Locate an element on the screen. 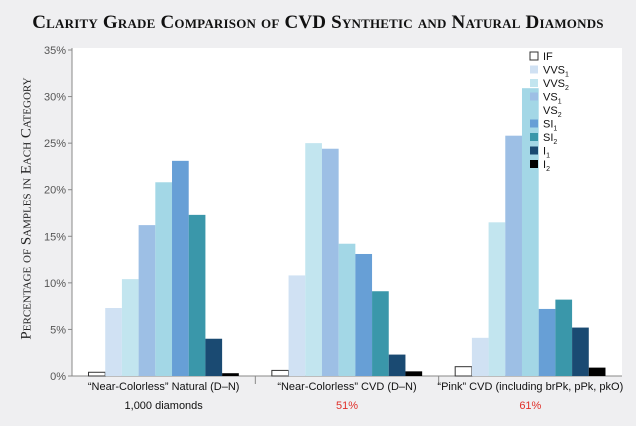 Image resolution: width=636 pixels, height=426 pixels. x-category-label: “Pink” CVD (including brPk, pPk, pkO) is located at coordinates (530, 387).